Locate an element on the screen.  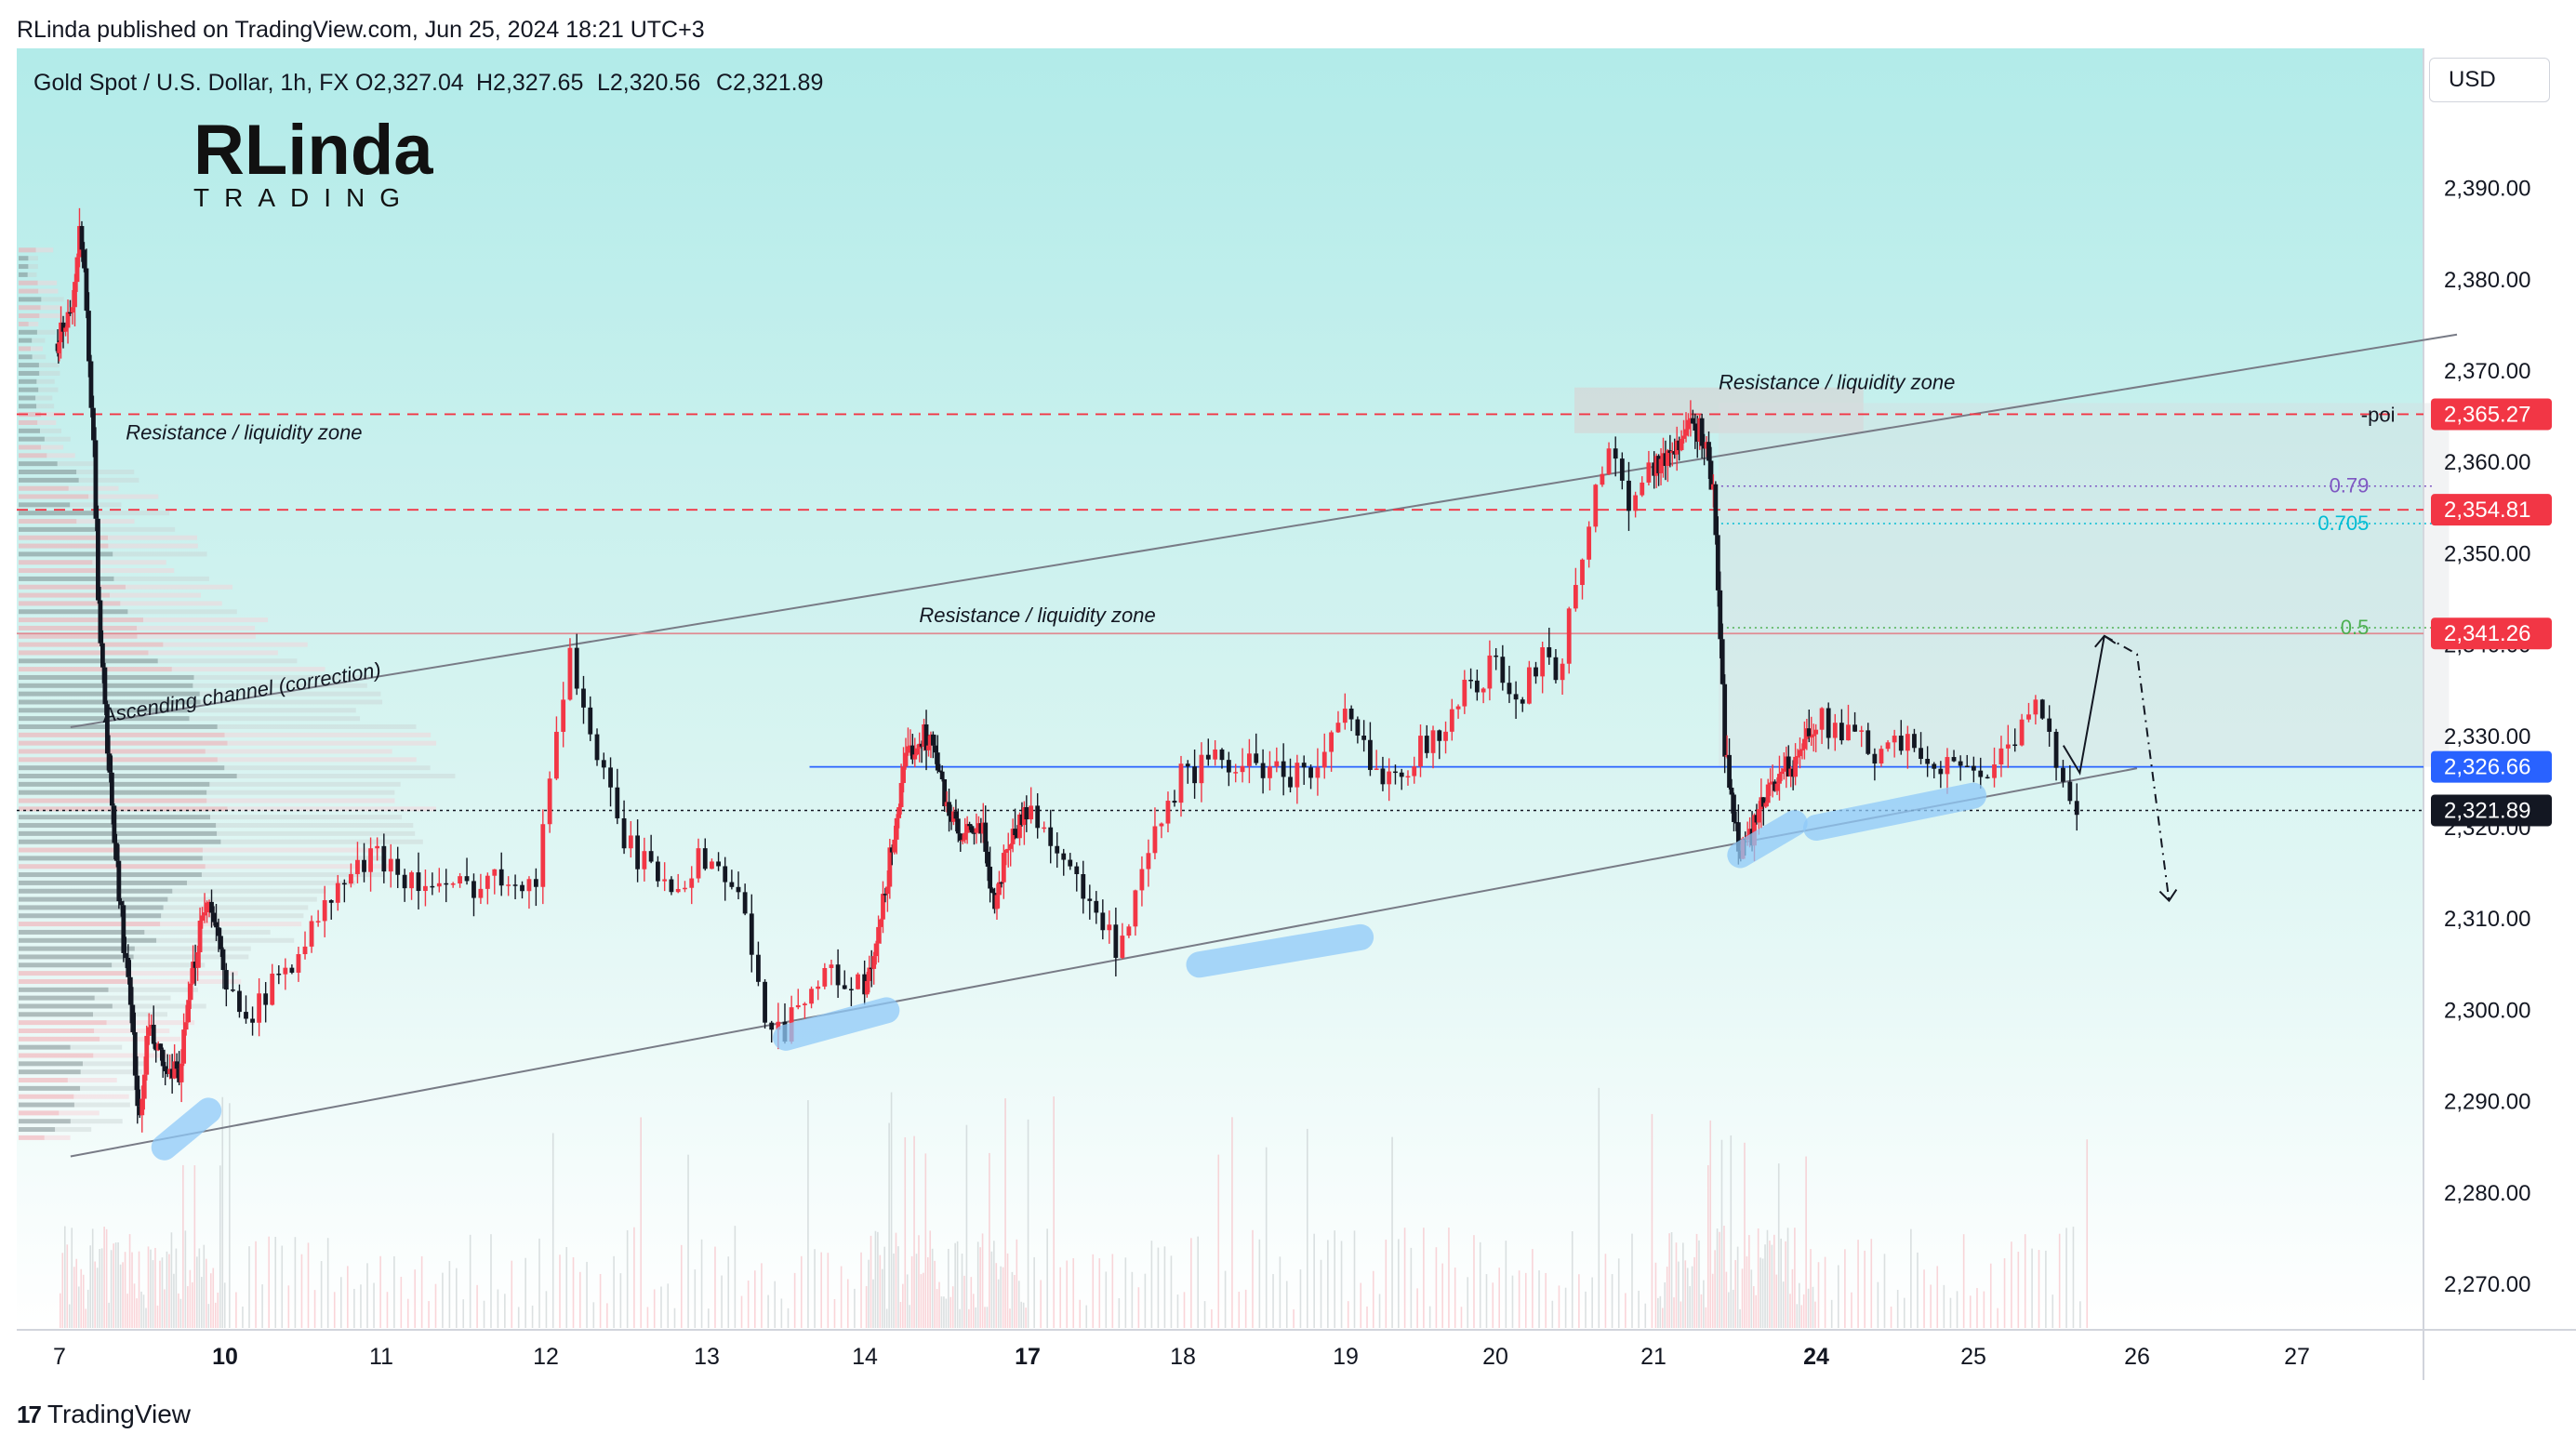
time-tick-label: 20 is located at coordinates (1495, 1357).